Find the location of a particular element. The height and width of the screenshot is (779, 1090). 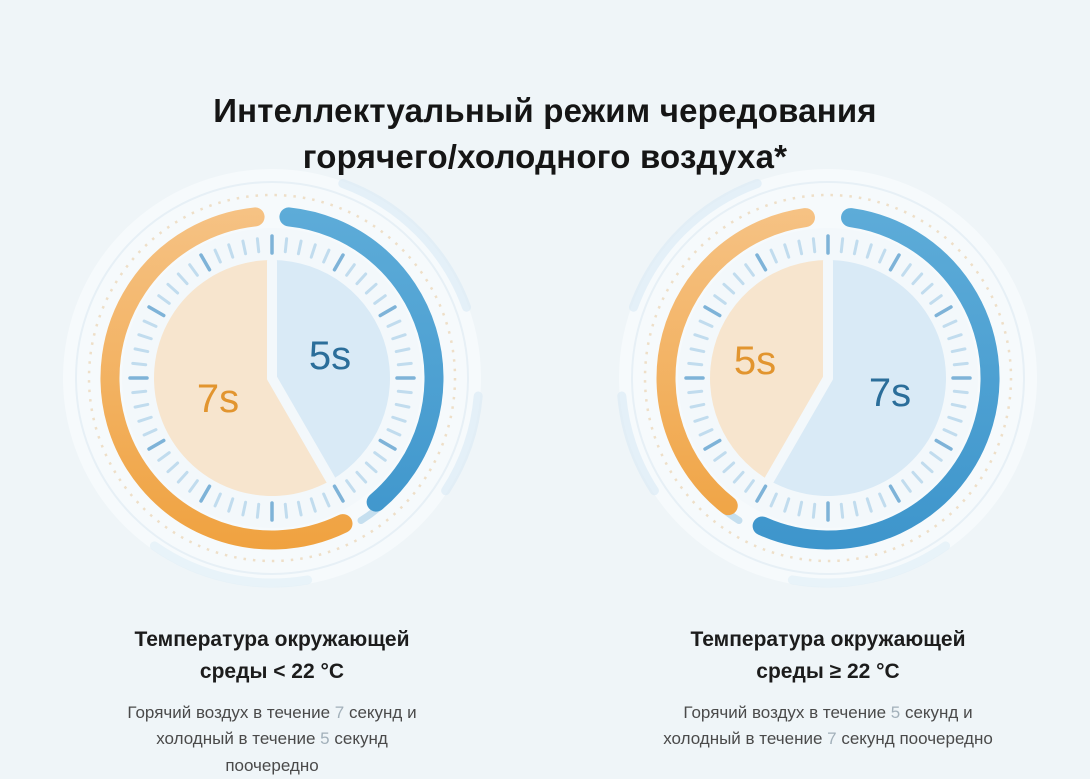

cold-duration-label: 5s is located at coordinates (330, 356).